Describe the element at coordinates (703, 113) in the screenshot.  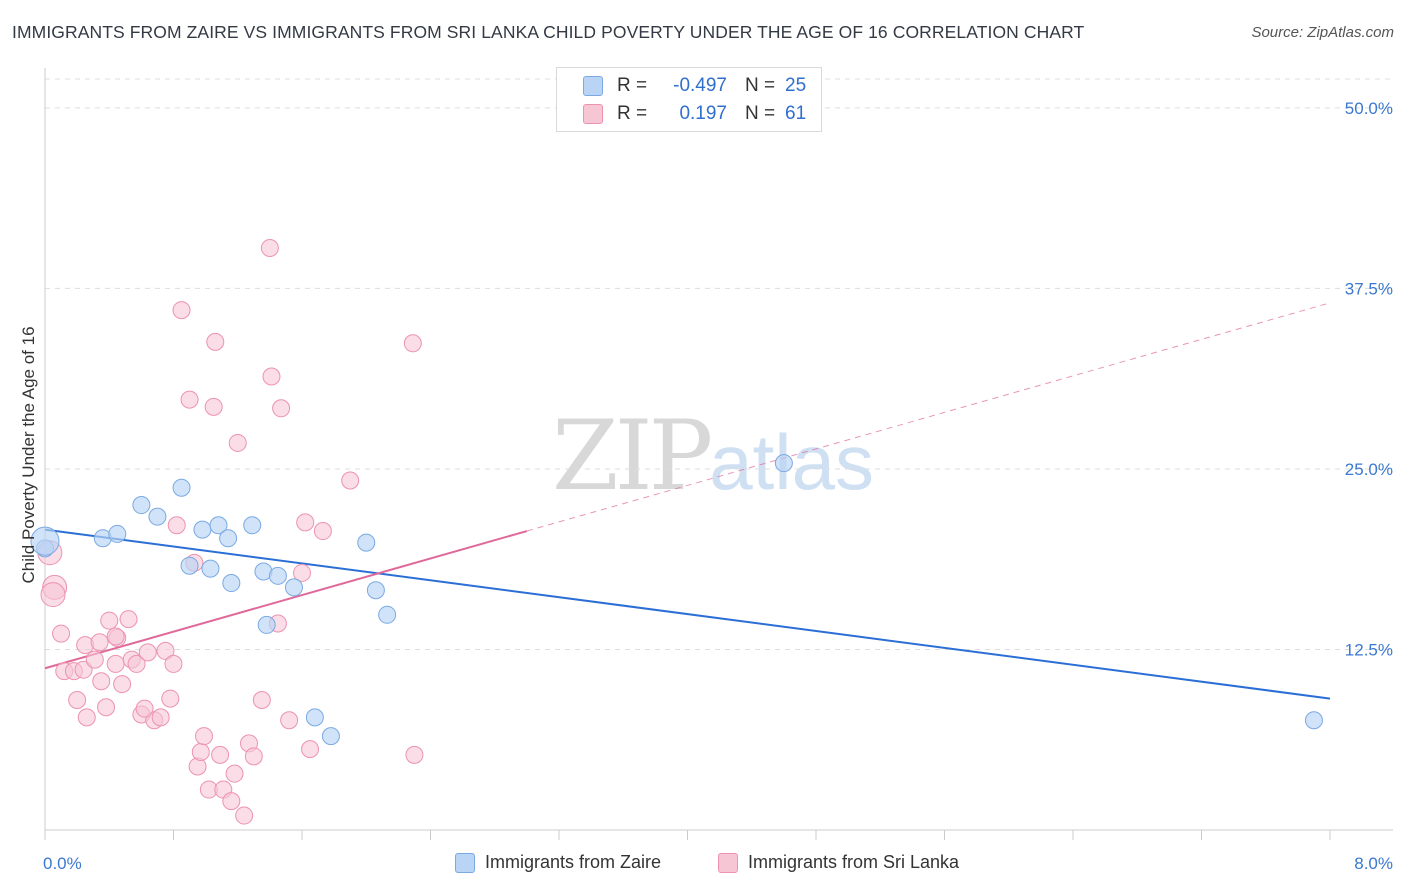
I see `r-value: 0.197` at that location.